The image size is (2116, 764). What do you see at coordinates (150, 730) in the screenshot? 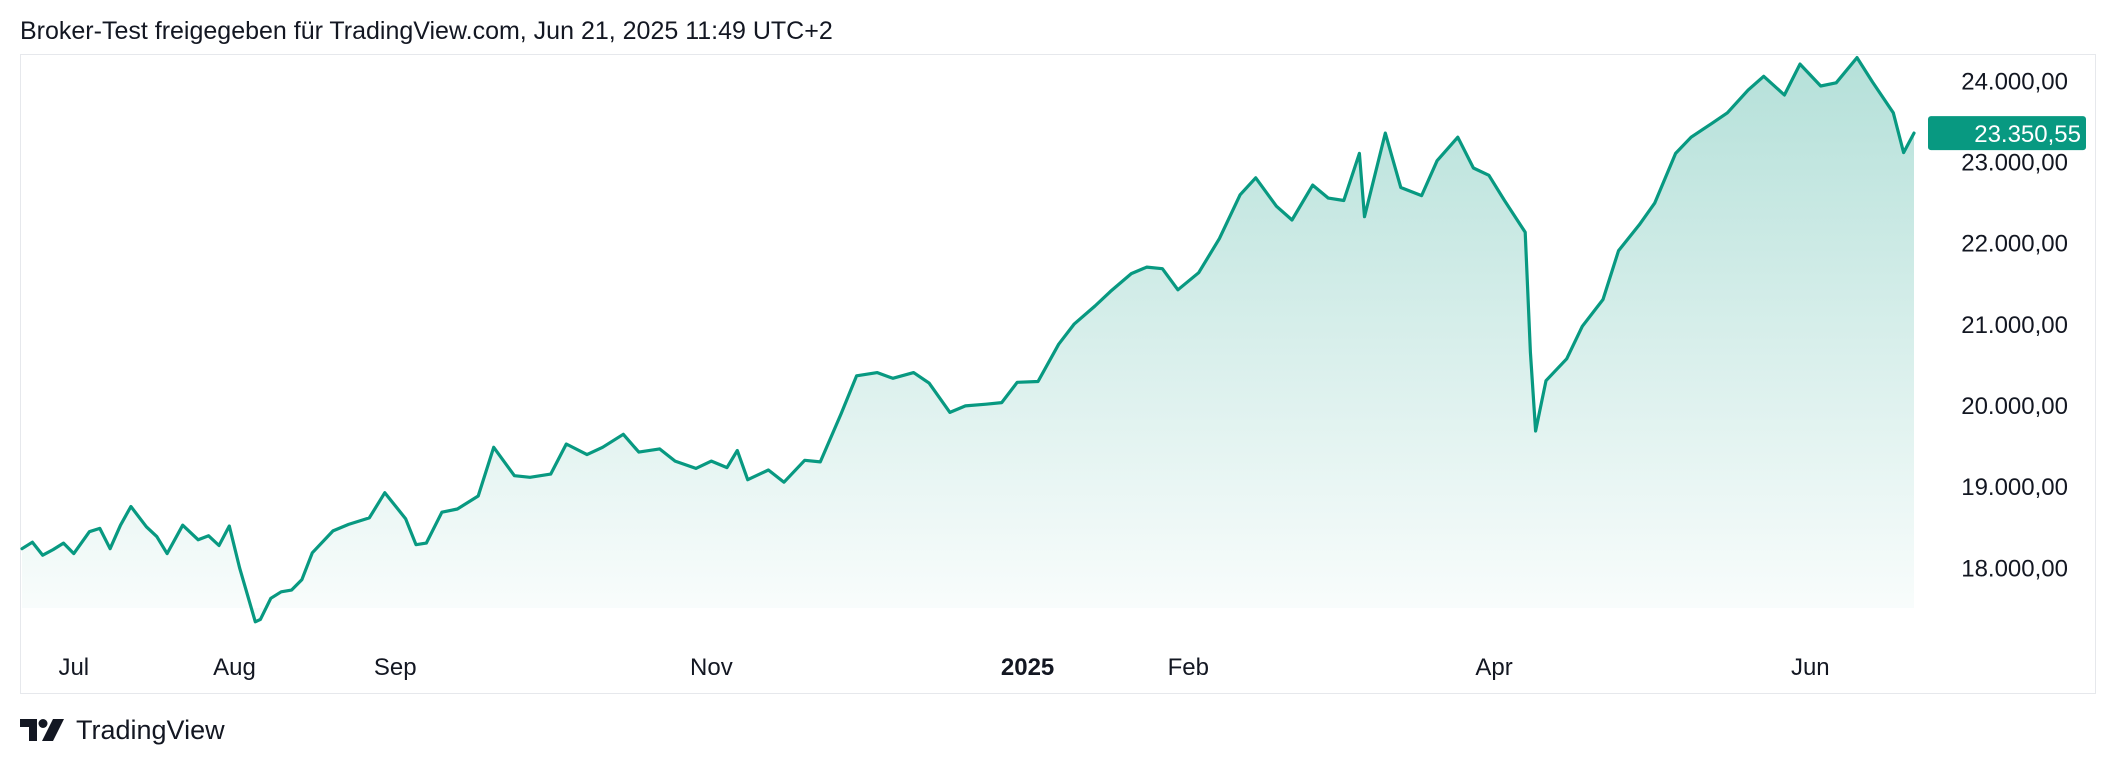
I see `tradingview-brand-label: TradingView` at bounding box center [150, 730].